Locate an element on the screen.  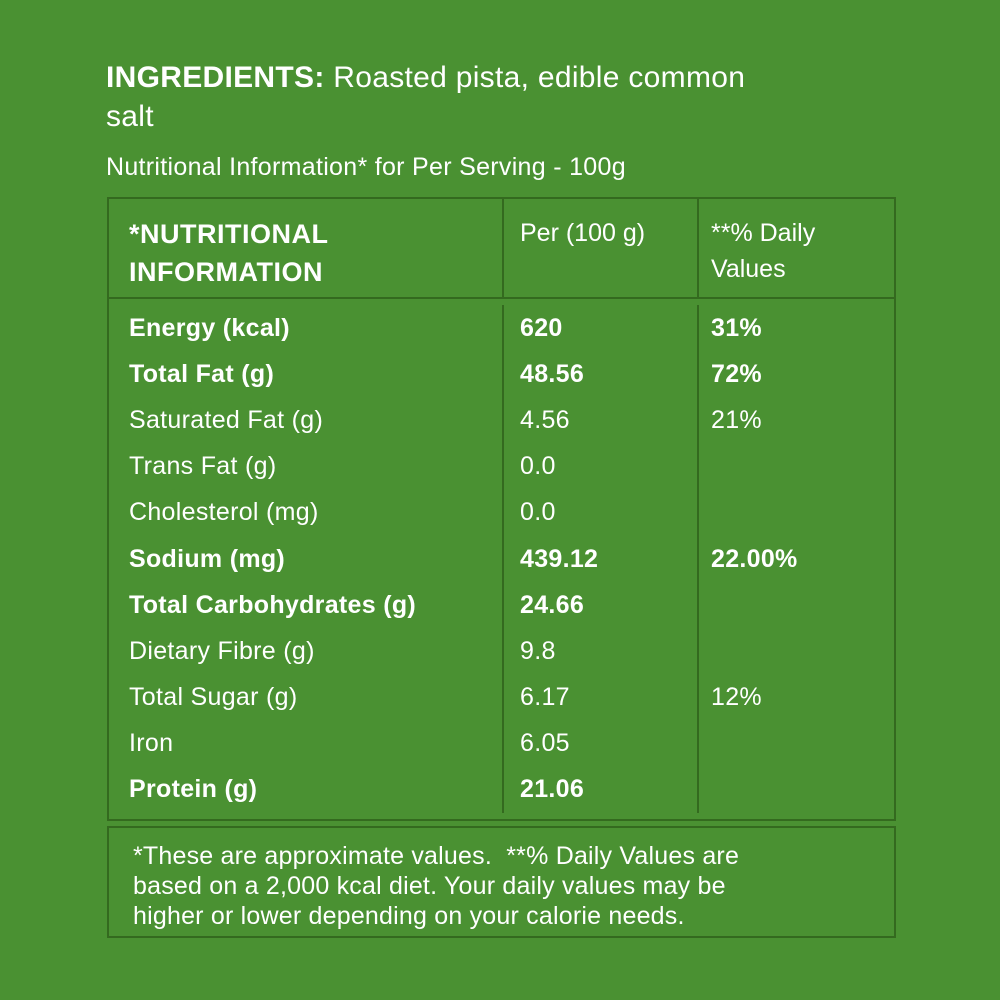
table-row: Total Sugar (g) 6.17 12% is located at coordinates (501, 697).